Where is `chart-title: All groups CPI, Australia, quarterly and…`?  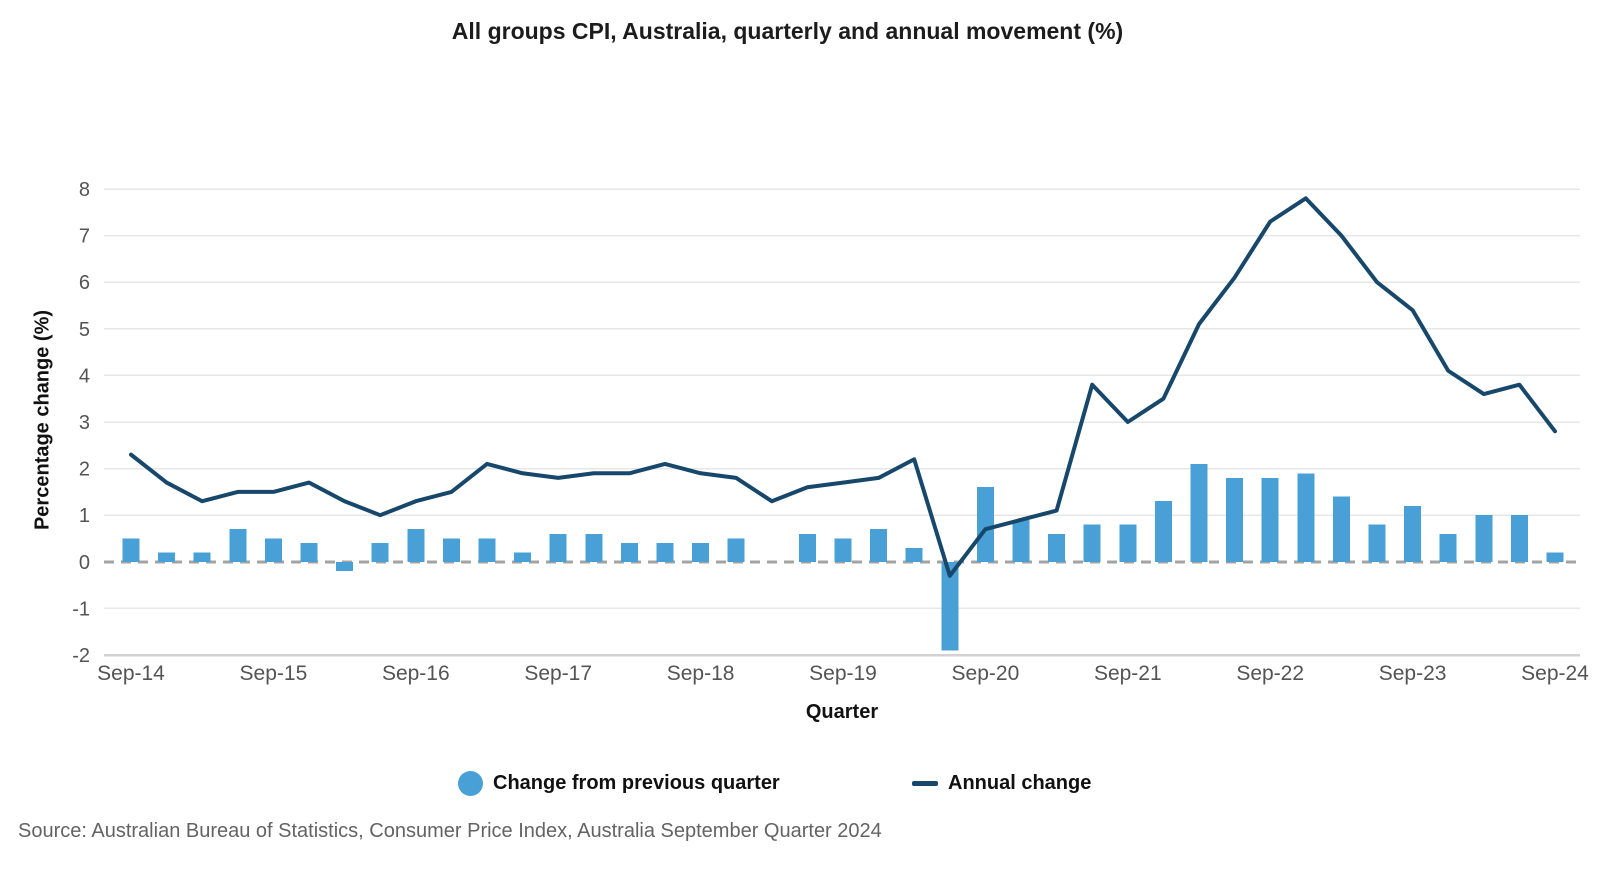
chart-title: All groups CPI, Australia, quarterly and… is located at coordinates (787, 31).